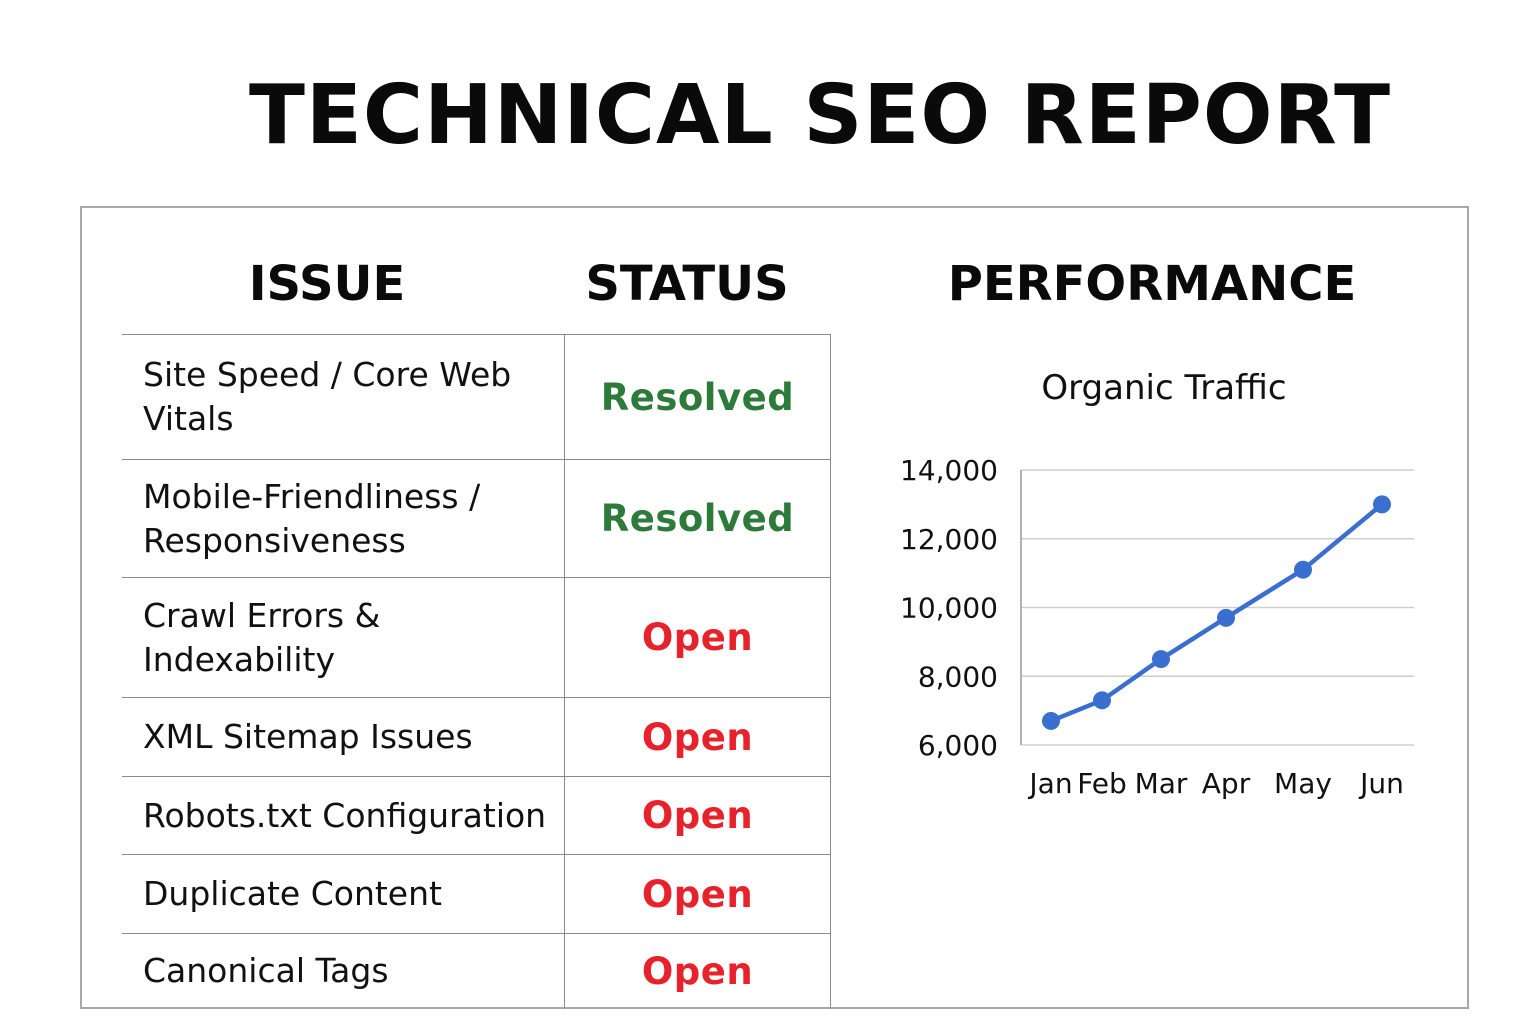  I want to click on x-tick-label: Feb, so click(1102, 783).